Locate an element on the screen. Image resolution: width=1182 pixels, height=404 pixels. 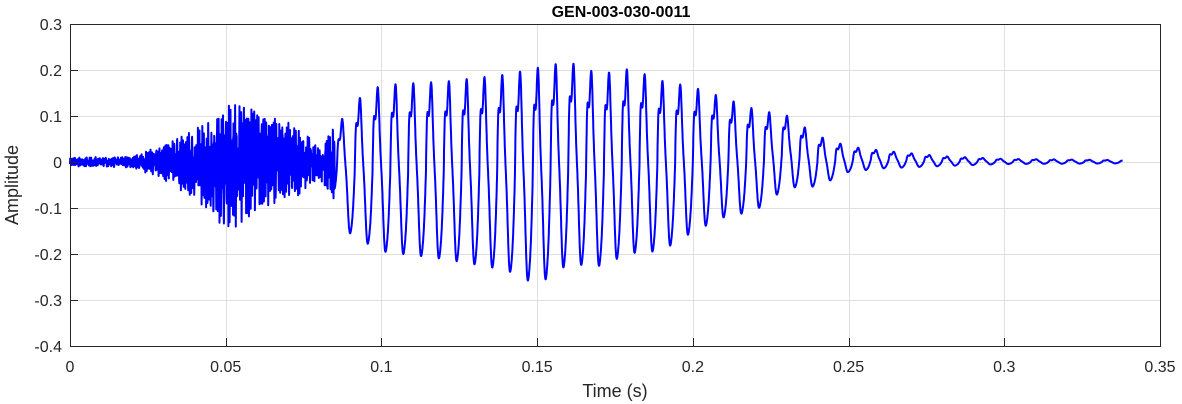
x-tick-label: 0.3 is located at coordinates (1004, 367).